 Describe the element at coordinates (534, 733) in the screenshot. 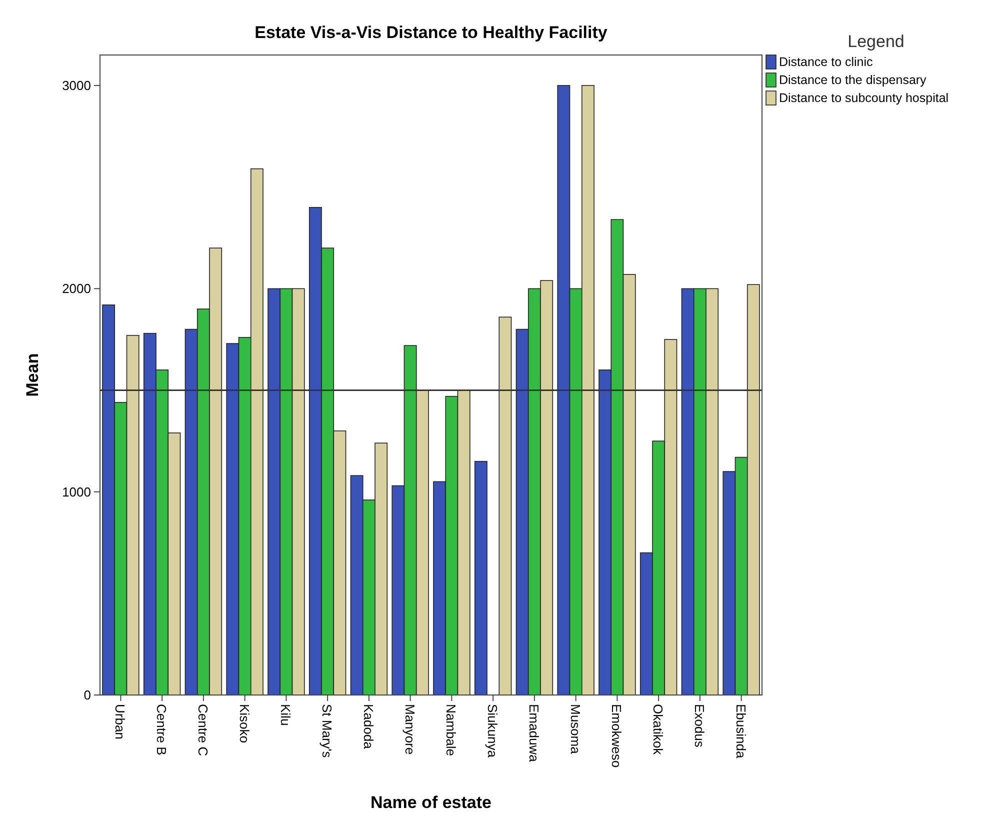

I see `x-tick-label: Emaduwa` at that location.